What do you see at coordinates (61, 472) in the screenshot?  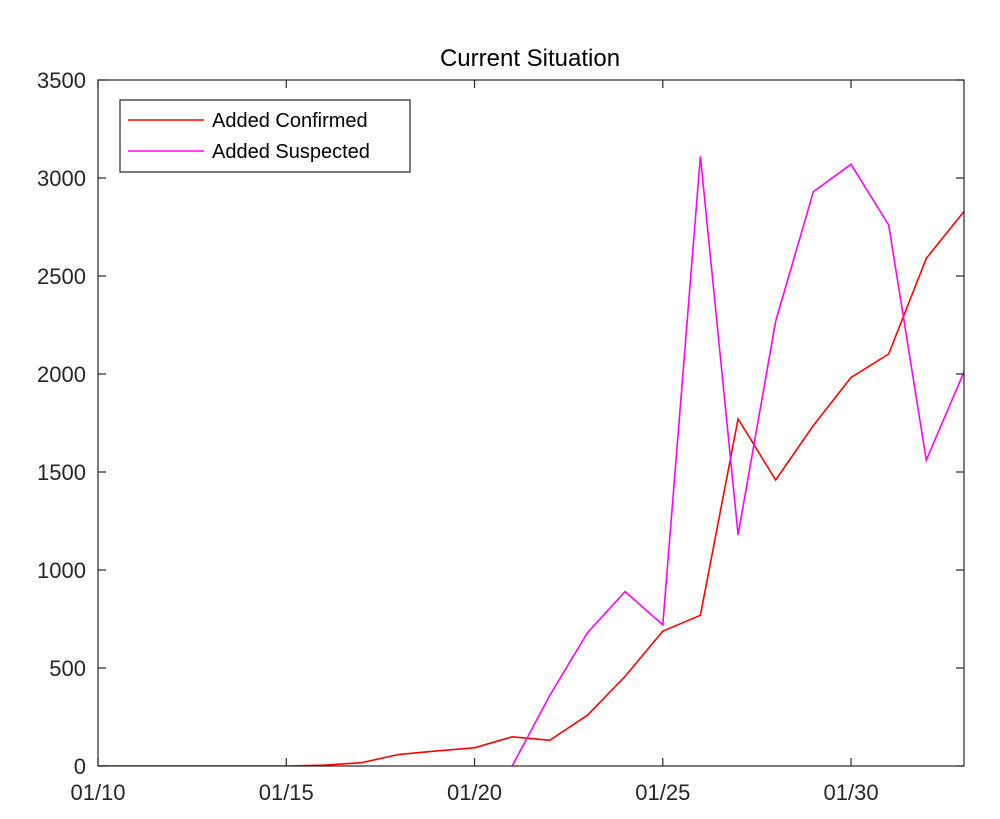 I see `y-tick-label: 1500` at bounding box center [61, 472].